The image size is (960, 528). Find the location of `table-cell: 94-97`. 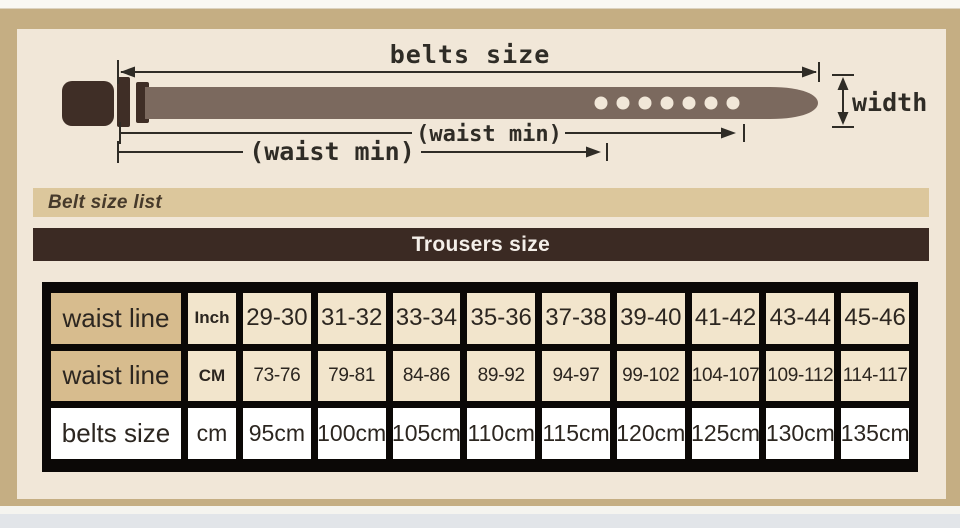

table-cell: 94-97 is located at coordinates (576, 376).